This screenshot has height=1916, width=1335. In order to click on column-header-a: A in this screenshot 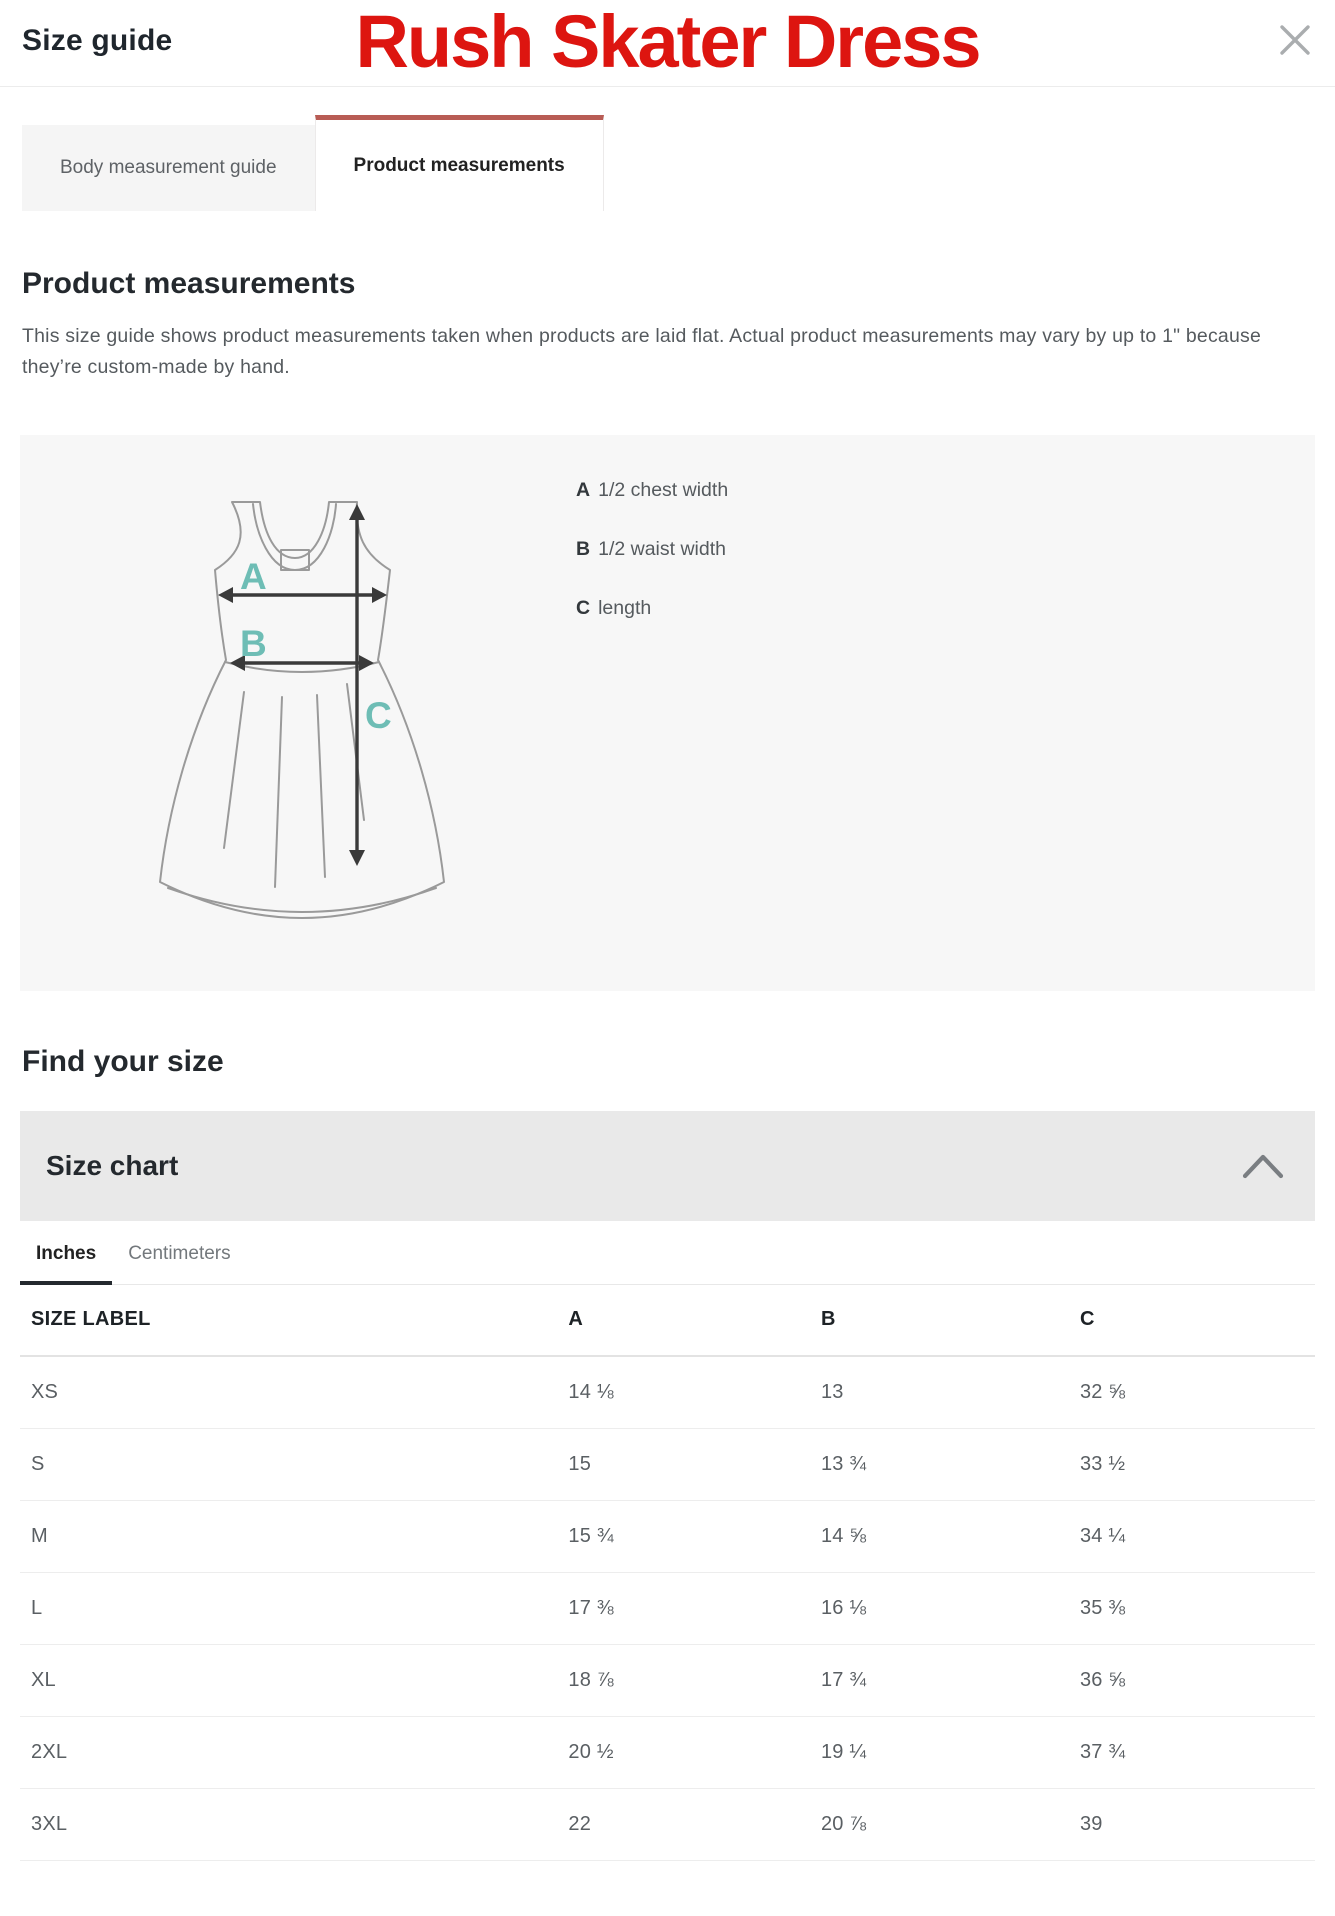, I will do `click(576, 1319)`.